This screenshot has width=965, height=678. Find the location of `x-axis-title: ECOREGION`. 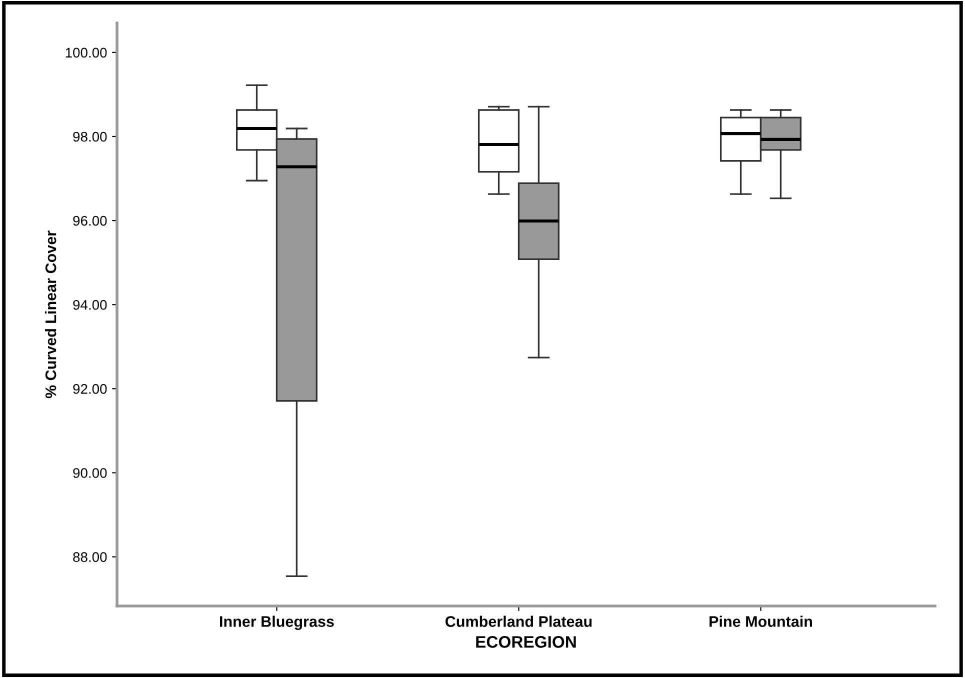

x-axis-title: ECOREGION is located at coordinates (526, 642).